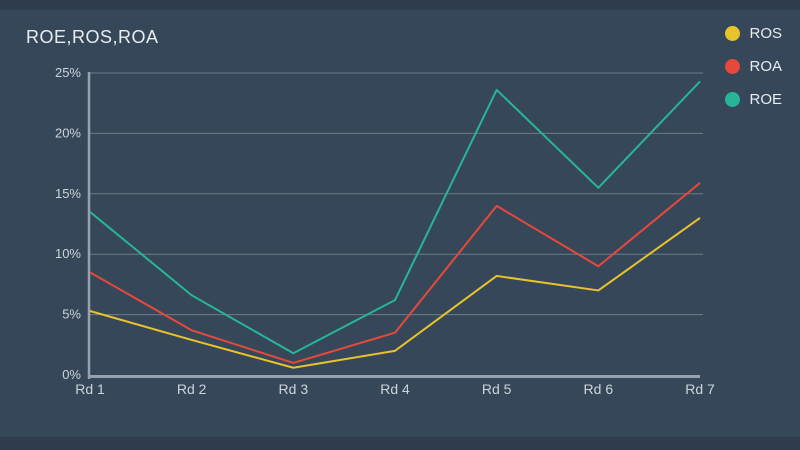 This screenshot has height=450, width=800. I want to click on y-axis-label: 25%, so click(68, 72).